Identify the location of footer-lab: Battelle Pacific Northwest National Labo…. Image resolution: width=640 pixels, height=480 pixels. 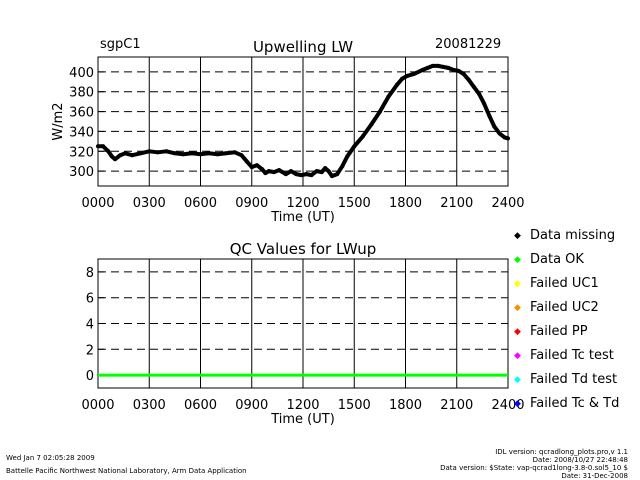
(126, 471).